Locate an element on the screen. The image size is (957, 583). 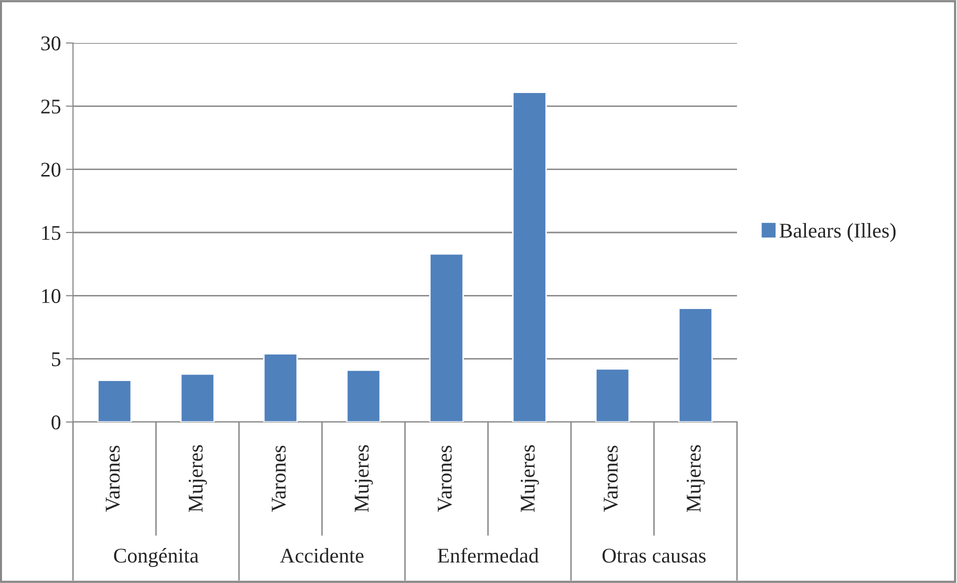
y-tick-label: 10 is located at coordinates (51, 296).